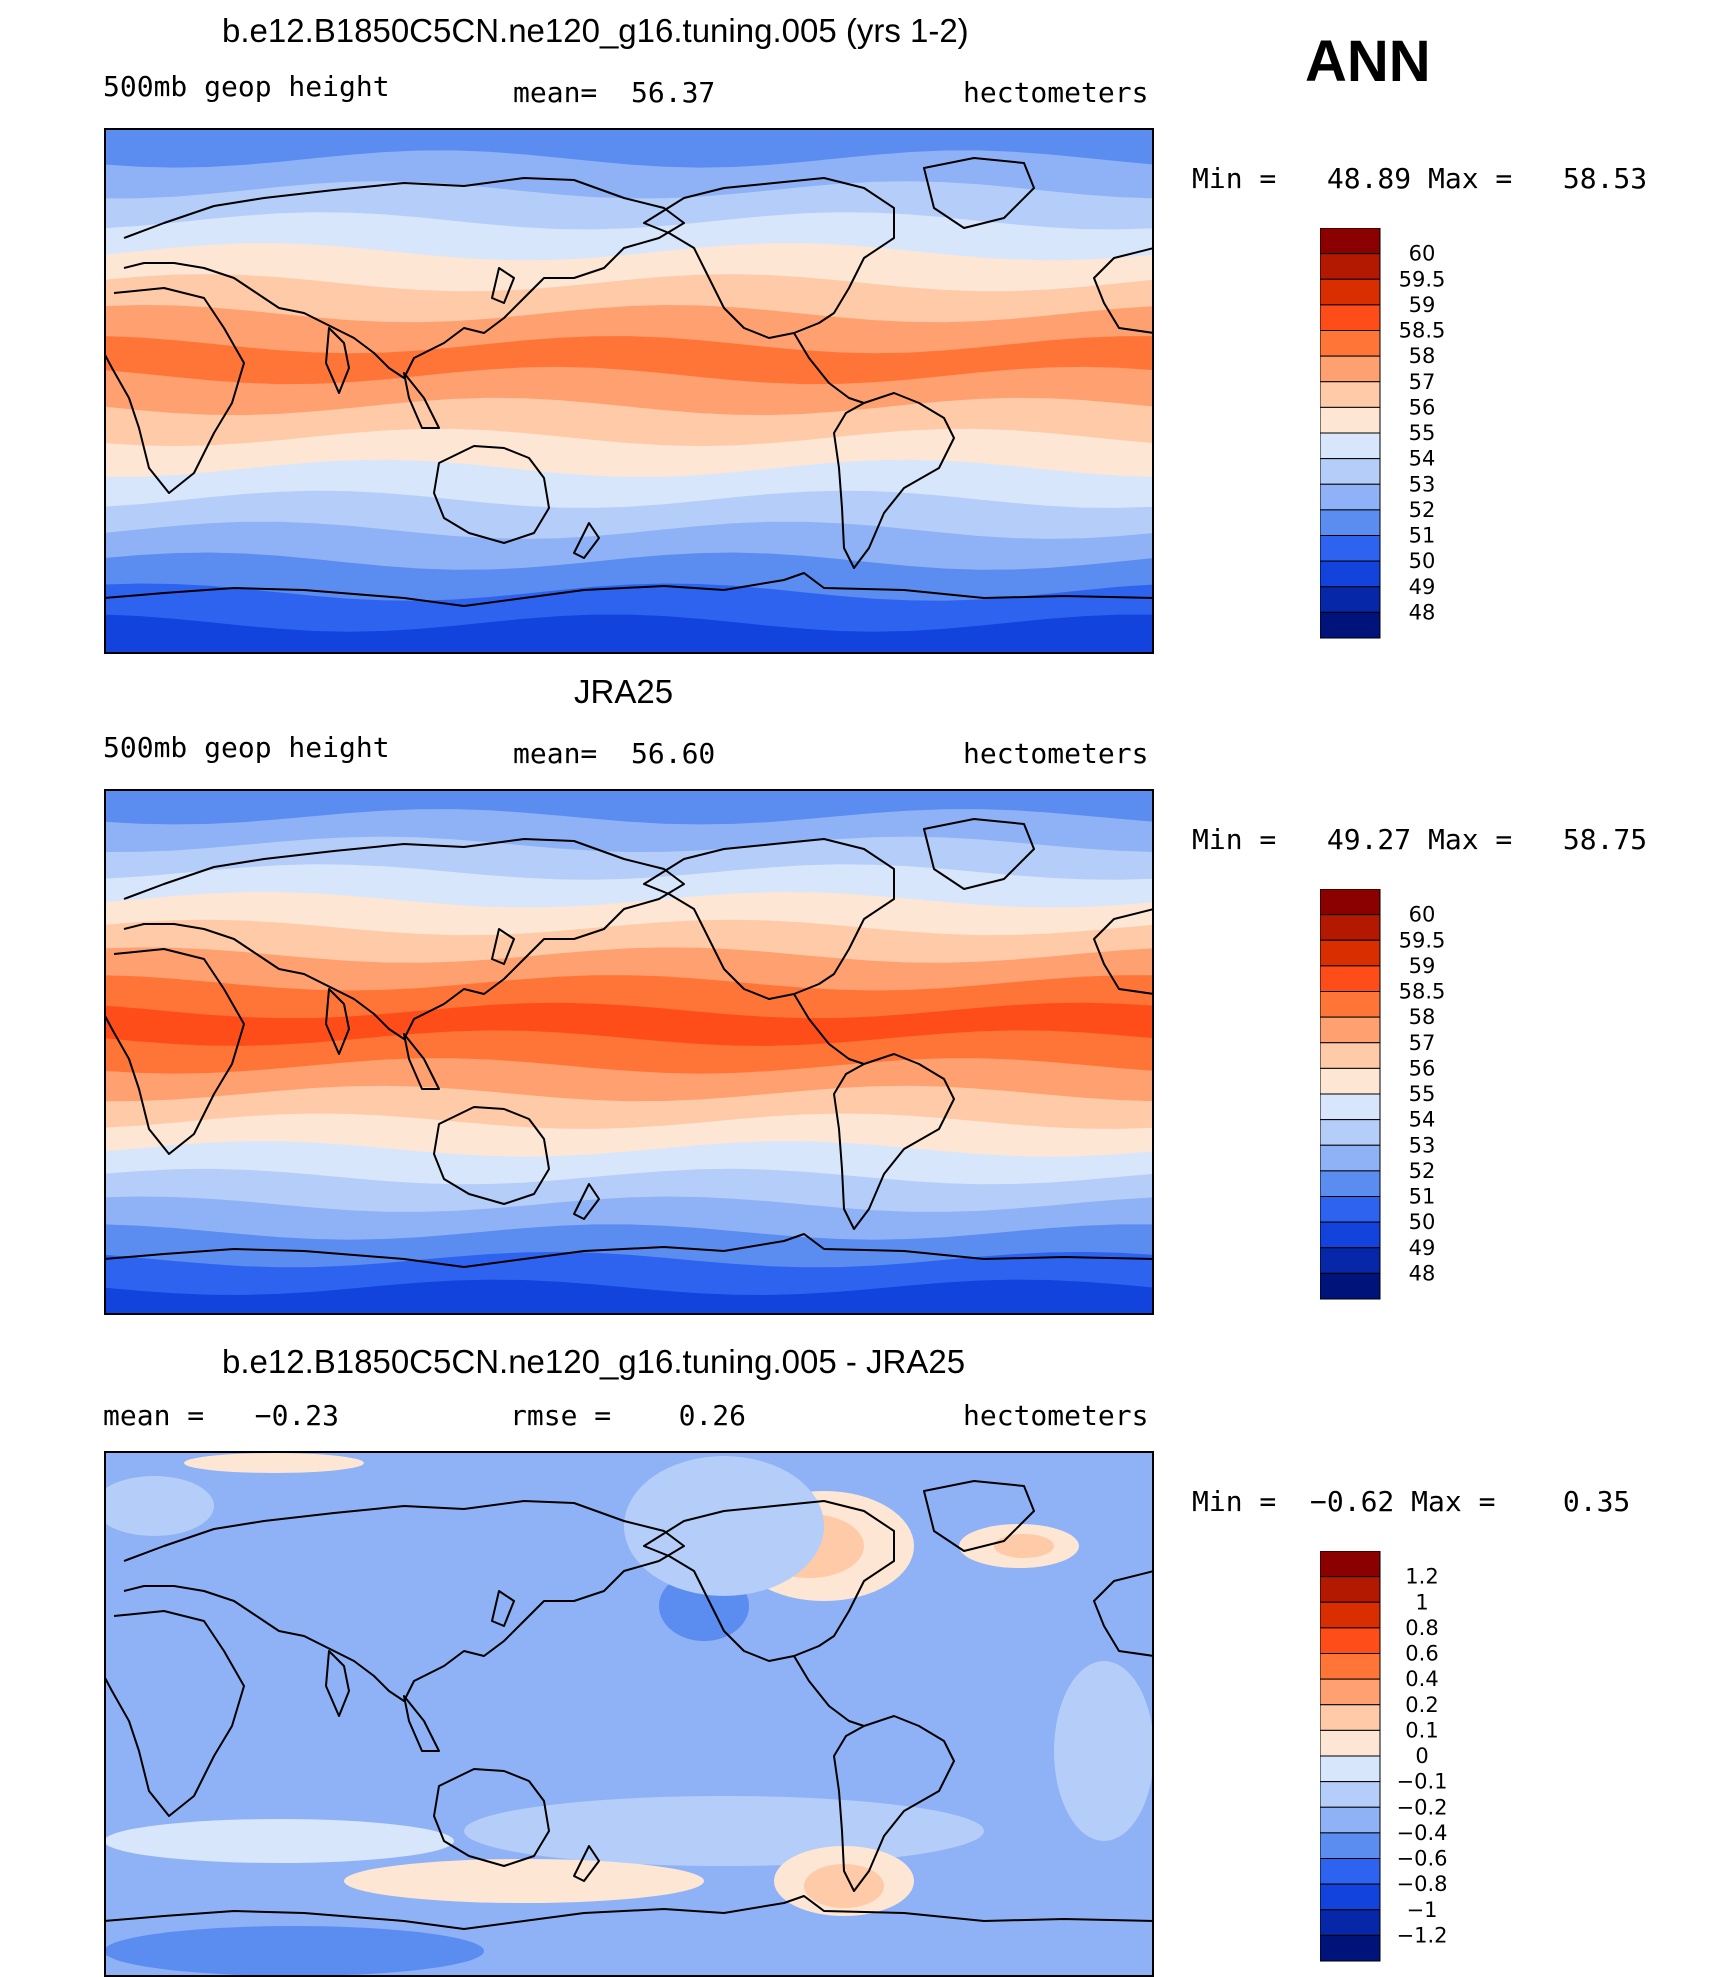  I want to click on panel3-units-label: hectometers, so click(1056, 1415).